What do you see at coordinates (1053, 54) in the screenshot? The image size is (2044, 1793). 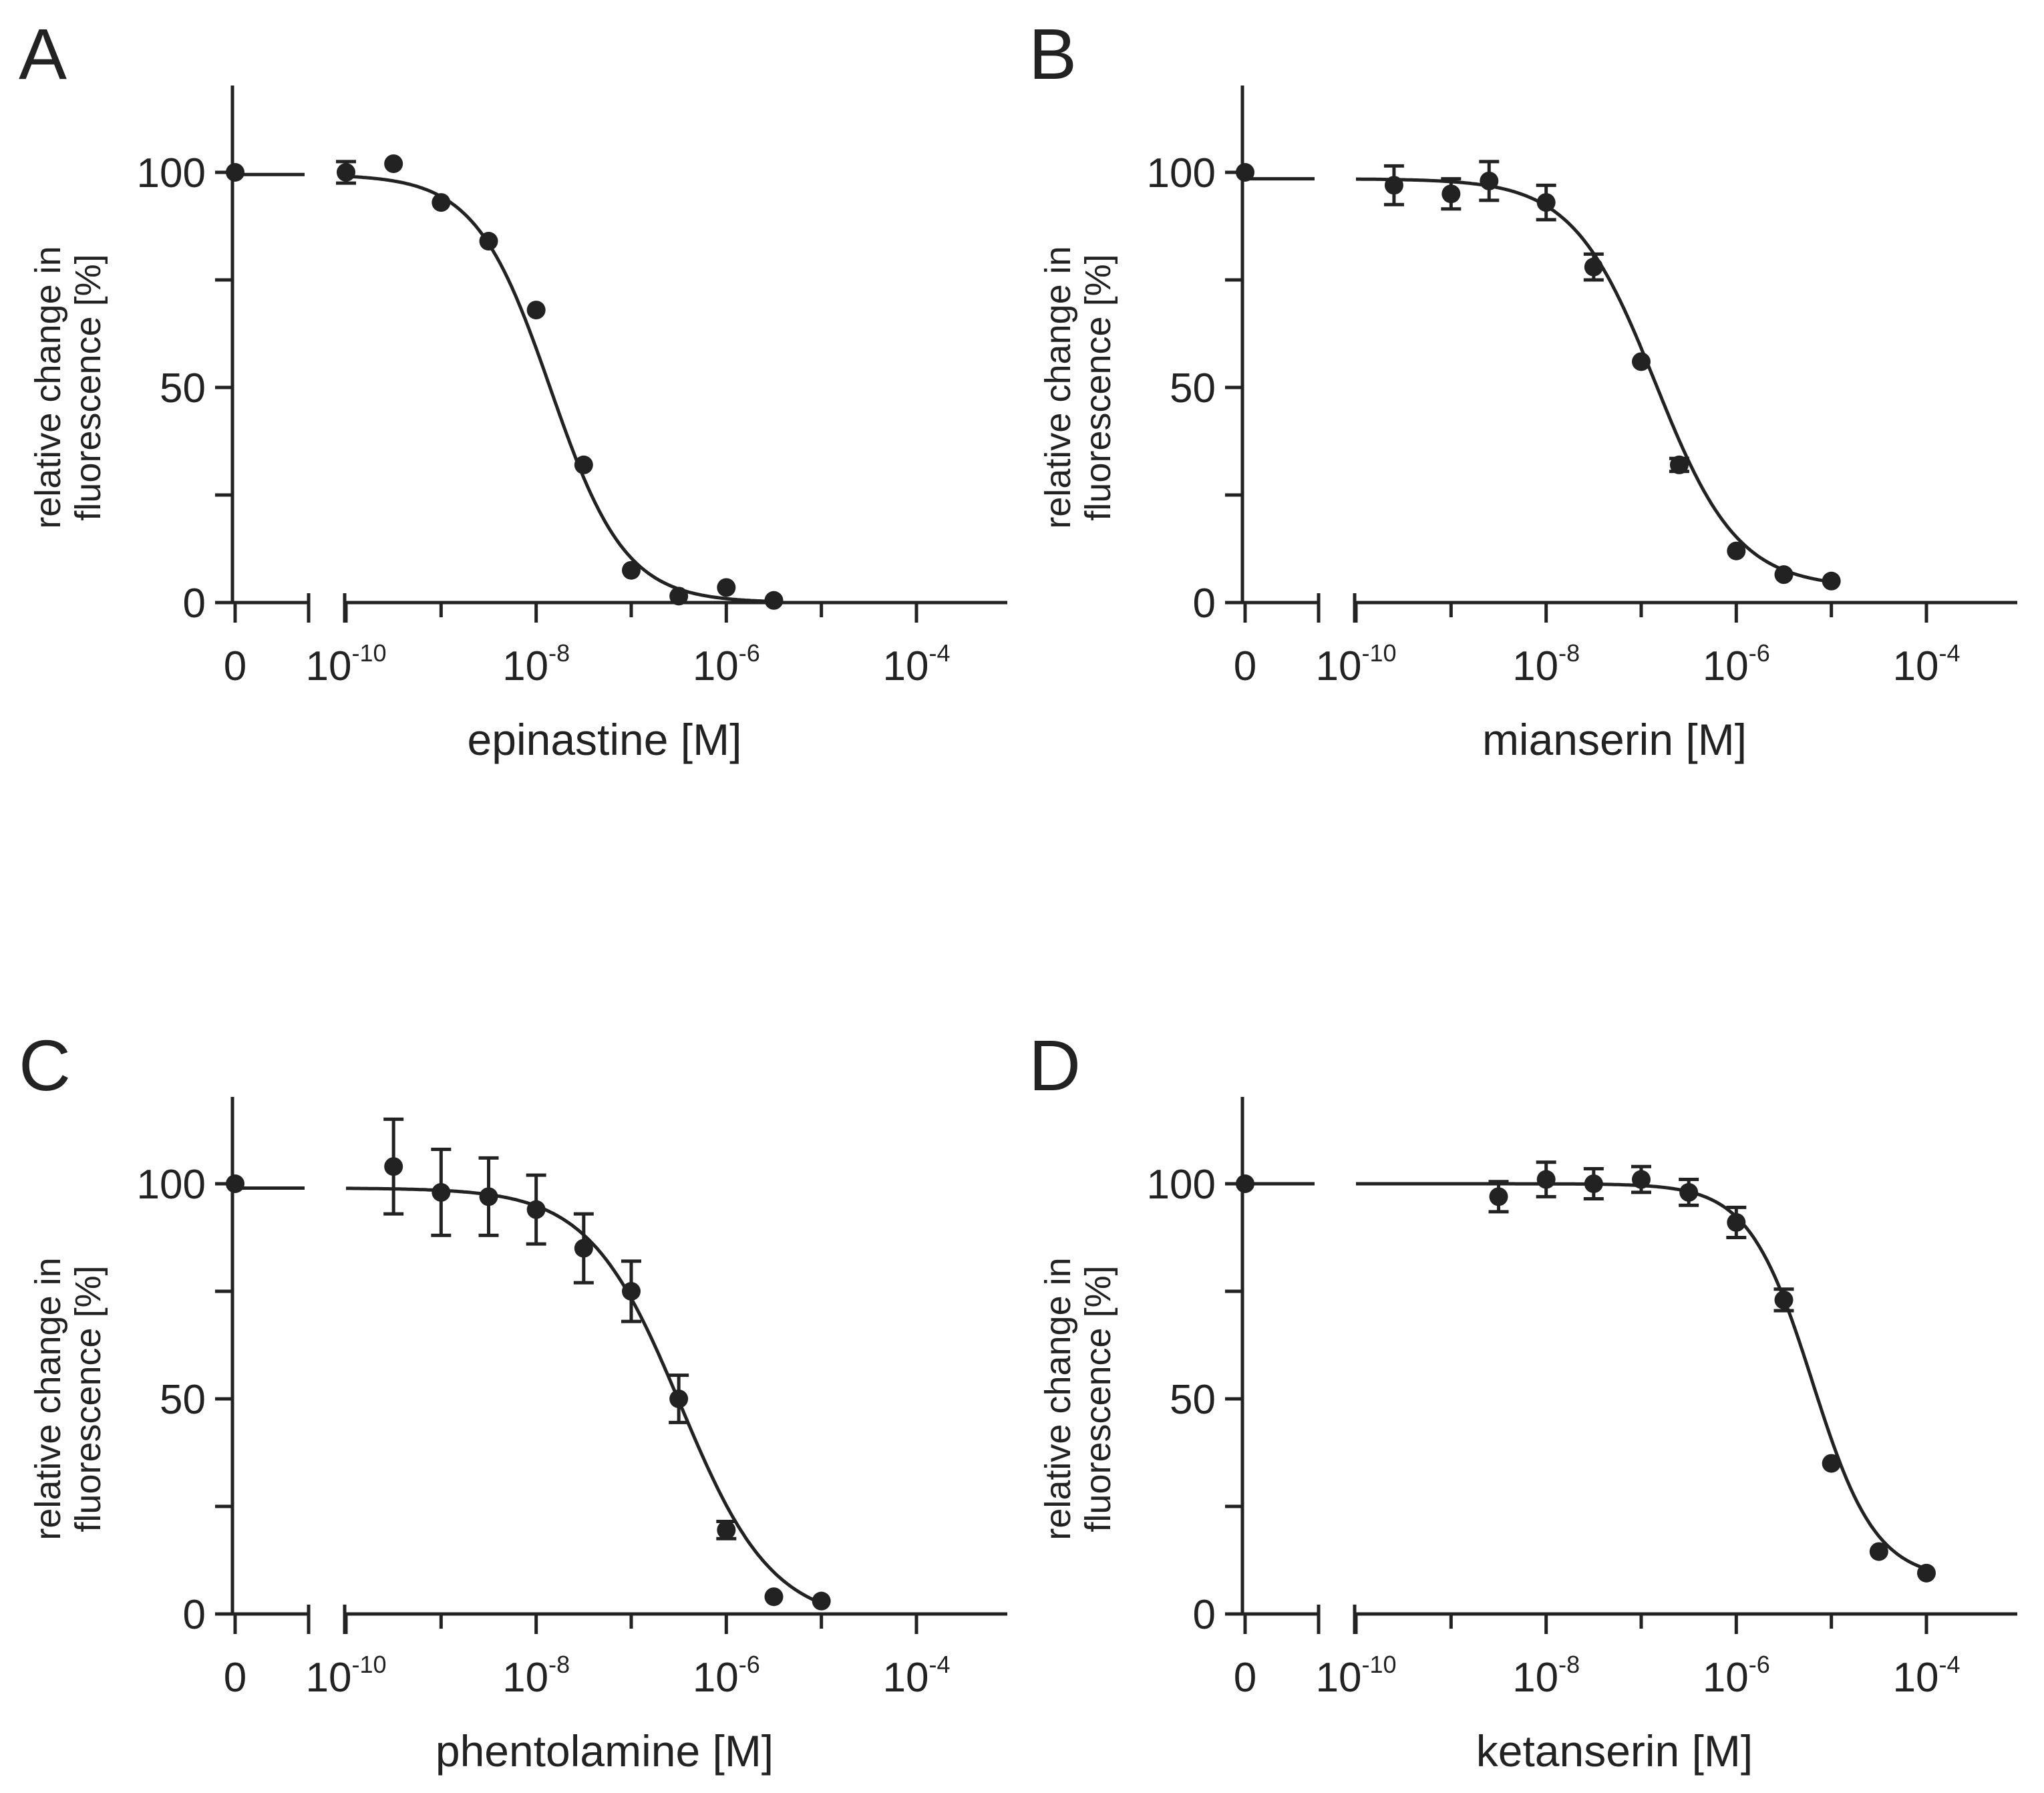 I see `panel-letter: B` at bounding box center [1053, 54].